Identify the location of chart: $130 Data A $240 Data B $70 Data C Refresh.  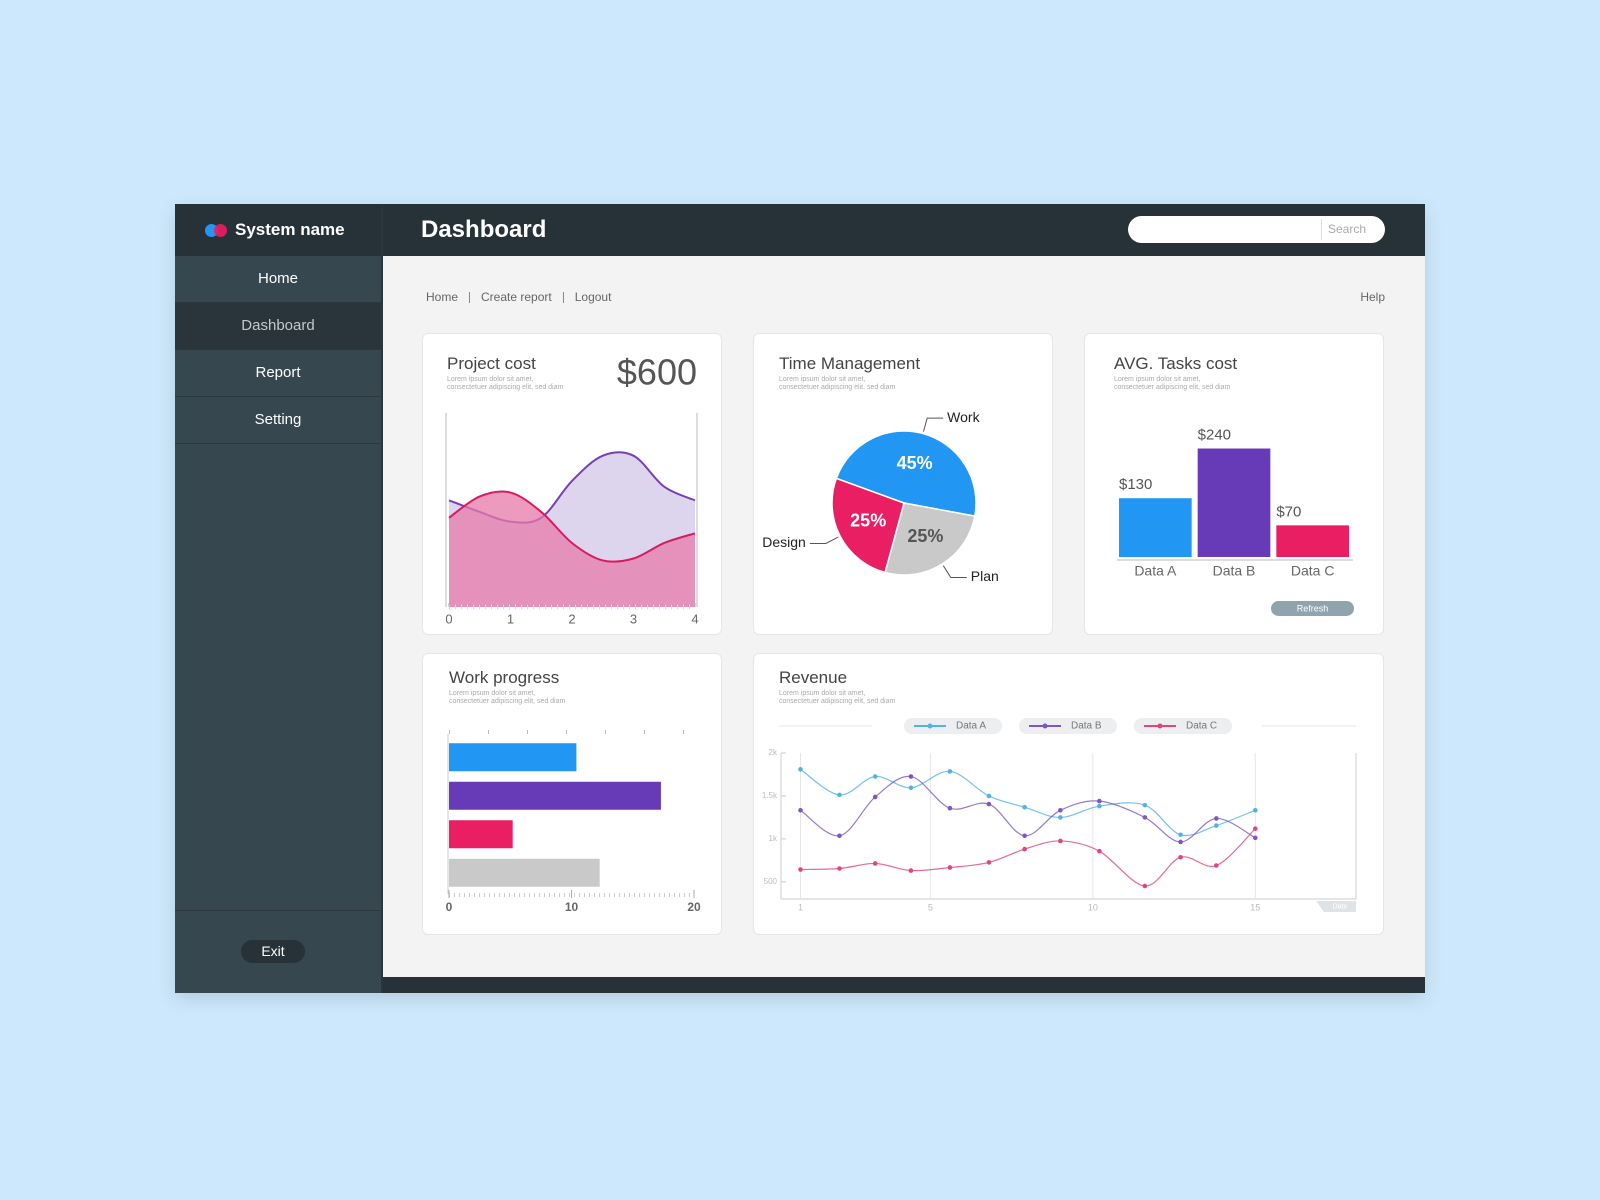
(1235, 521).